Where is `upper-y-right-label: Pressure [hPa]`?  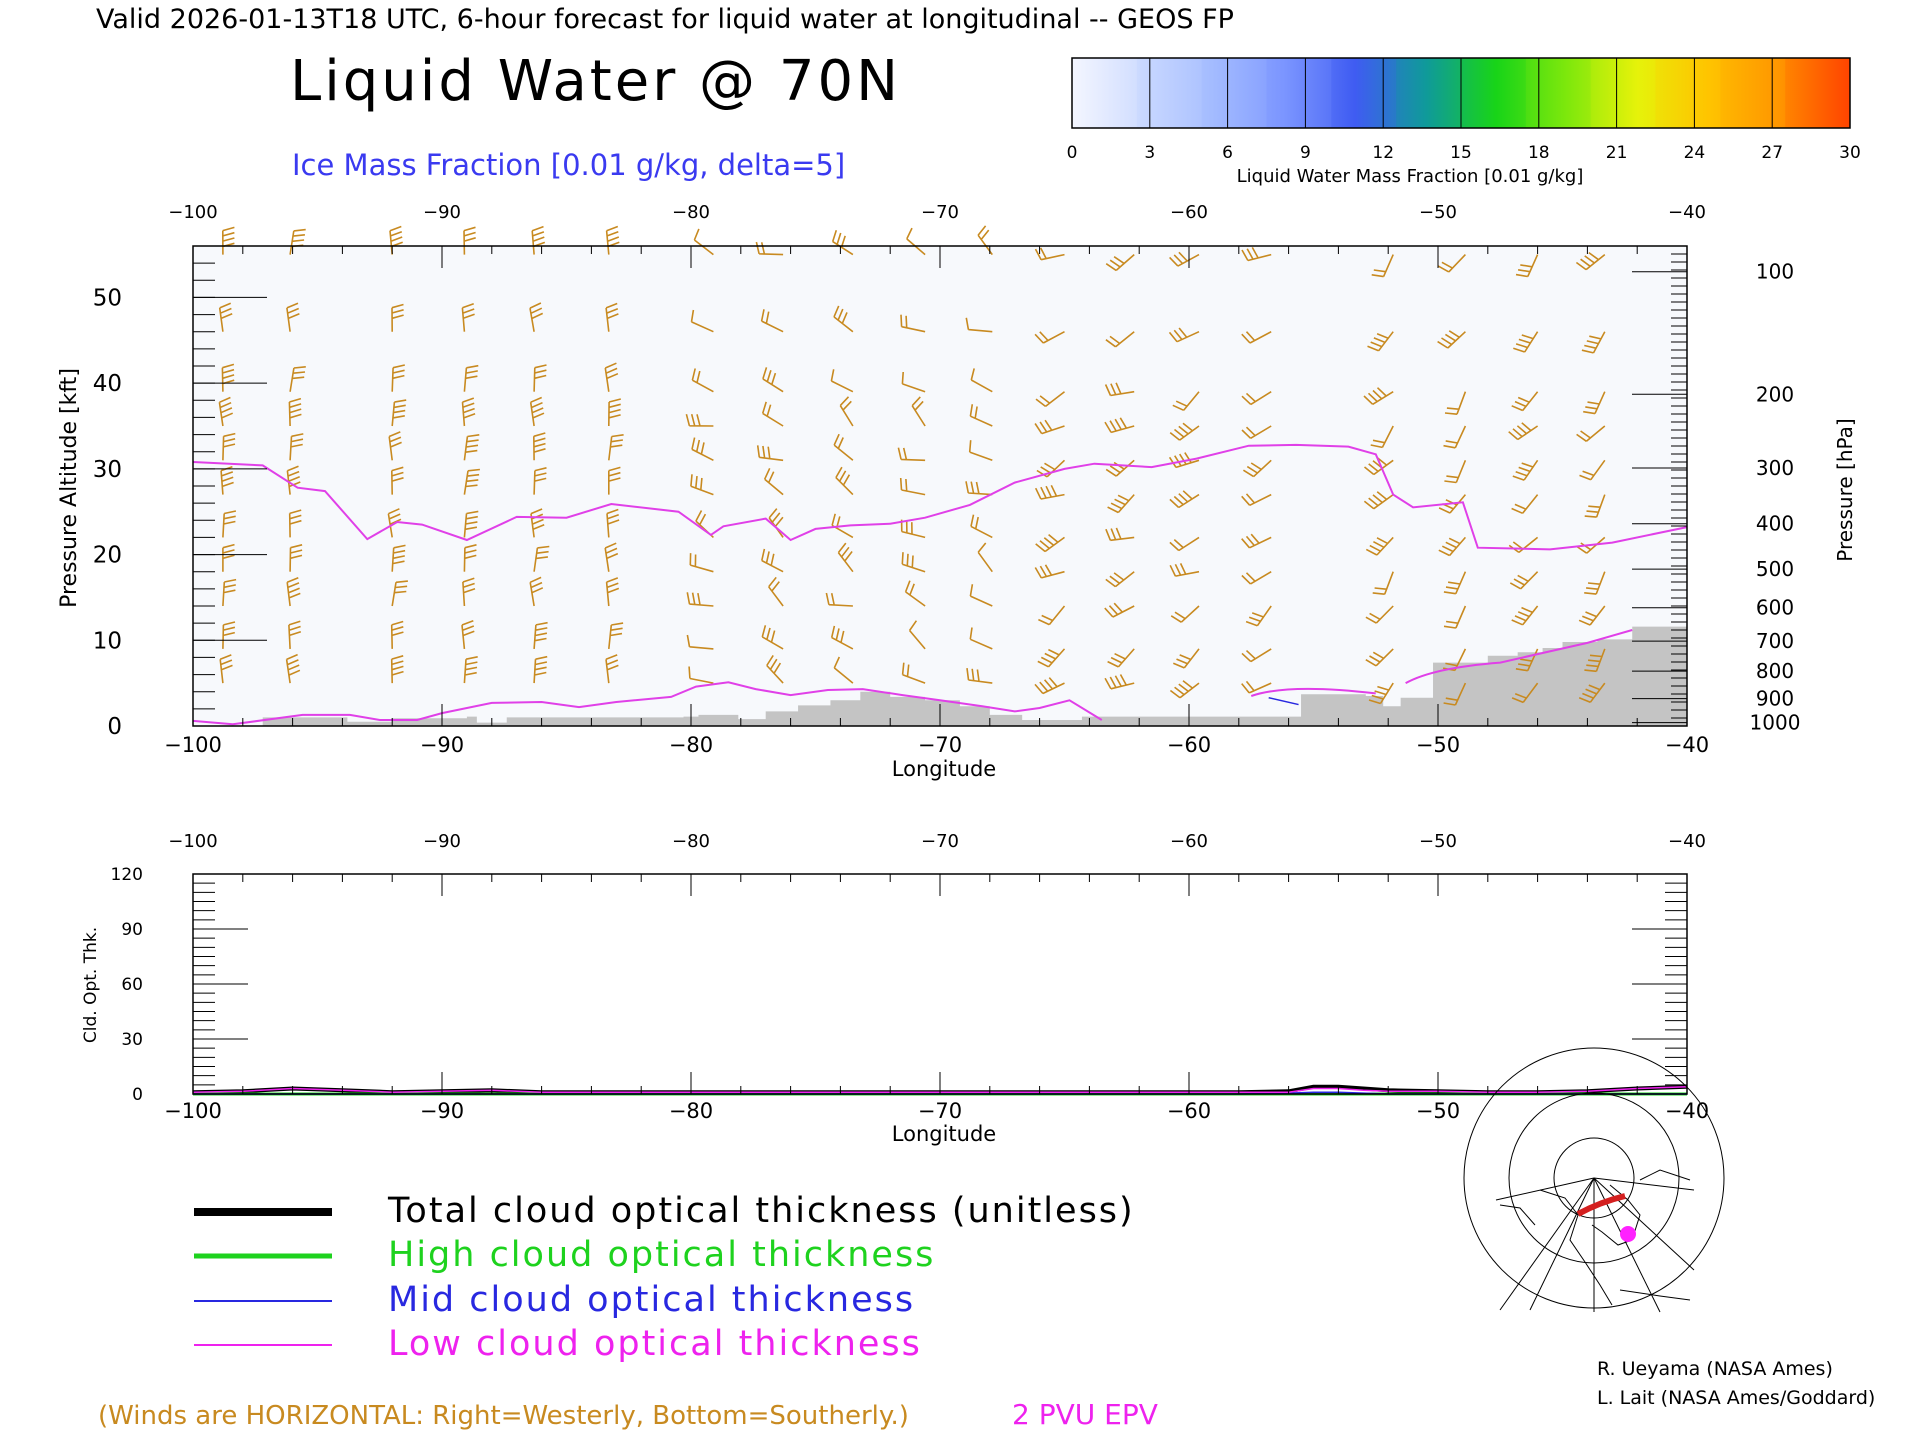 upper-y-right-label: Pressure [hPa] is located at coordinates (1845, 489).